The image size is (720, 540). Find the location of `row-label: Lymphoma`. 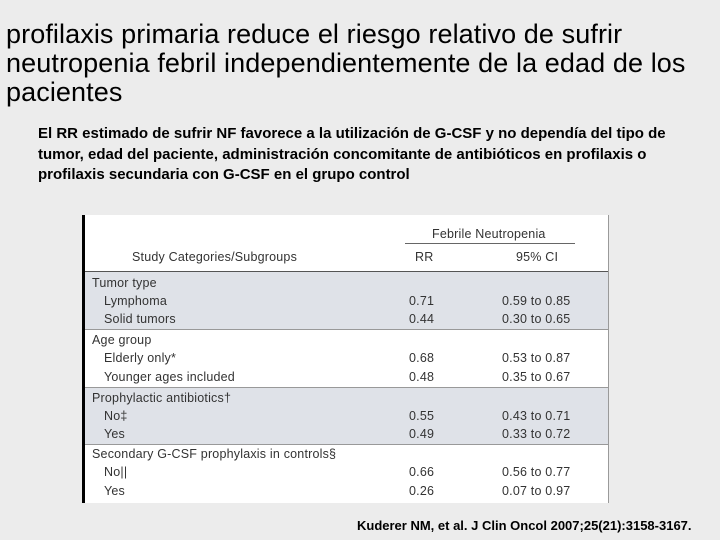

row-label: Lymphoma is located at coordinates (135, 301).